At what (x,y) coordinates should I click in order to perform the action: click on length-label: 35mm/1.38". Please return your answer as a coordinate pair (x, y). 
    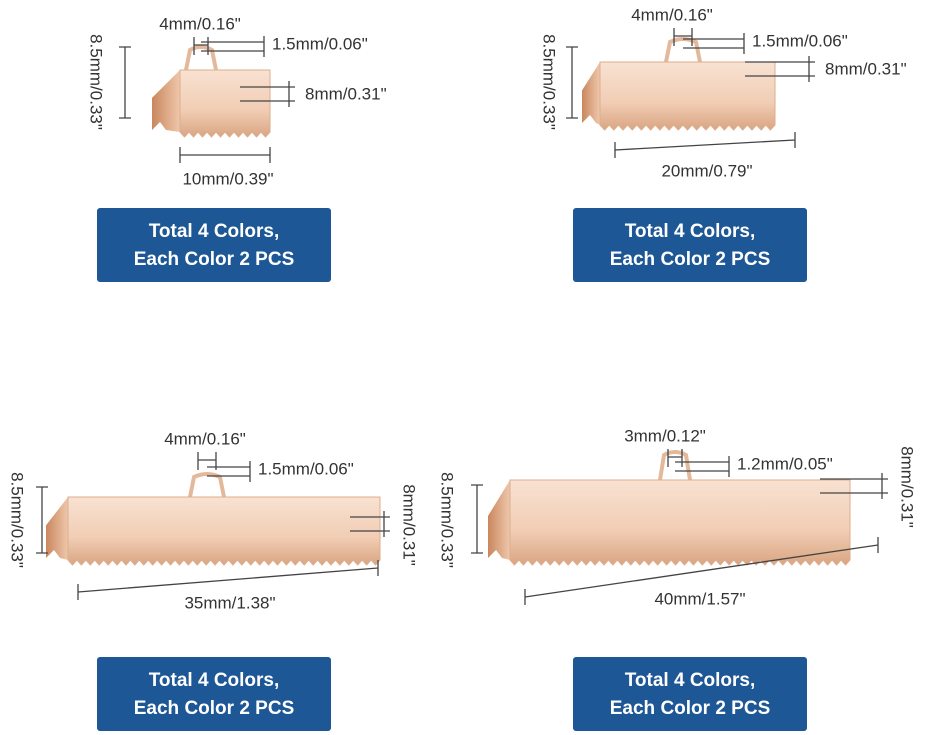
    Looking at the image, I should click on (229, 602).